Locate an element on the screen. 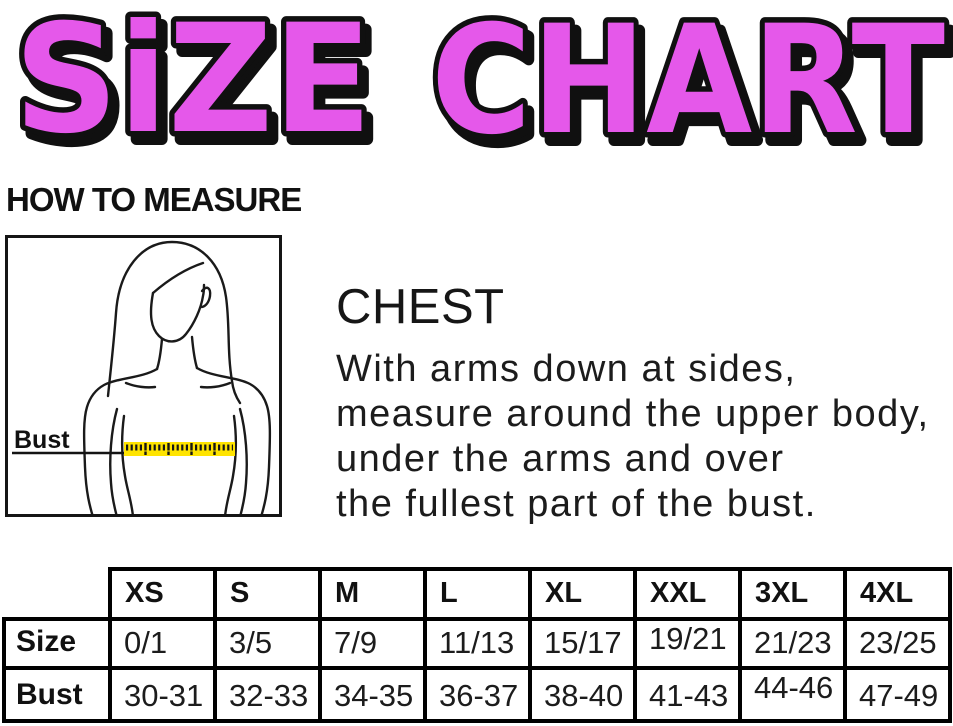 This screenshot has height=726, width=953. hair-fringe-line is located at coordinates (178, 278).